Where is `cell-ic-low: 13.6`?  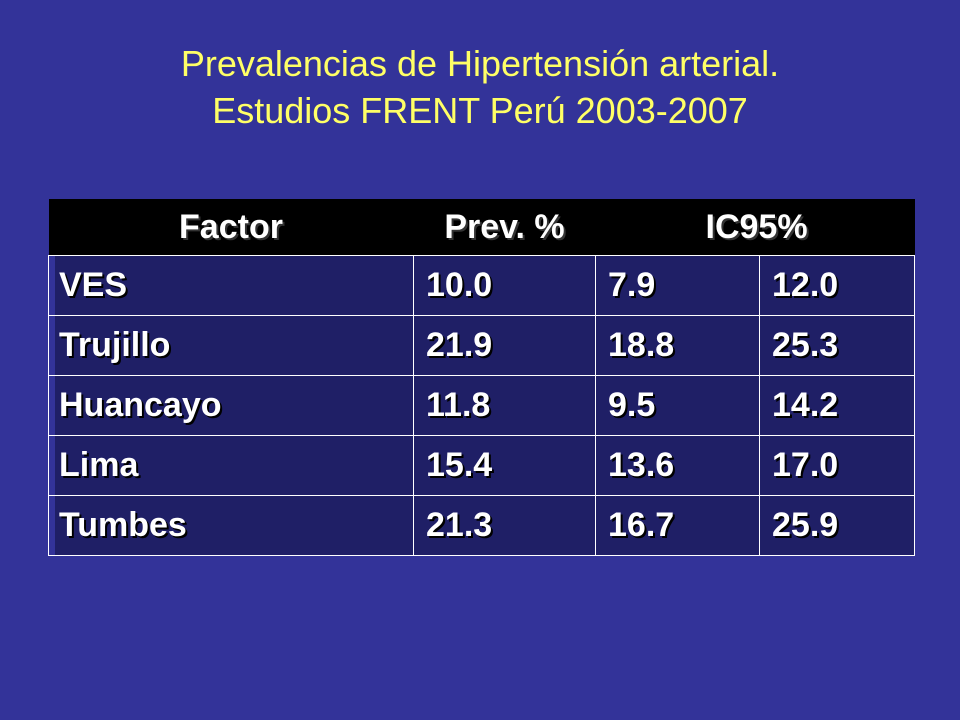 cell-ic-low: 13.6 is located at coordinates (677, 465).